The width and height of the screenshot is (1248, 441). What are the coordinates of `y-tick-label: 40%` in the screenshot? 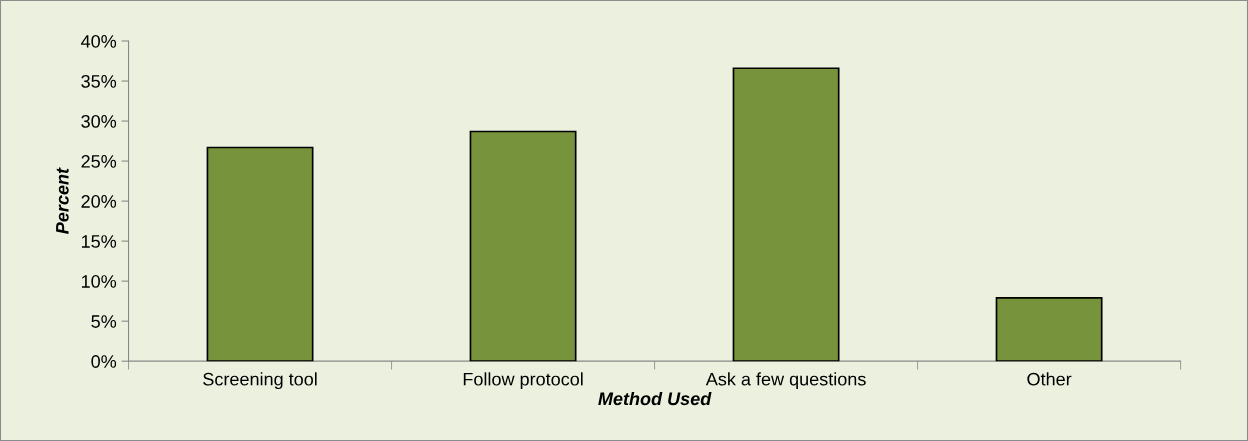 It's located at (99, 41).